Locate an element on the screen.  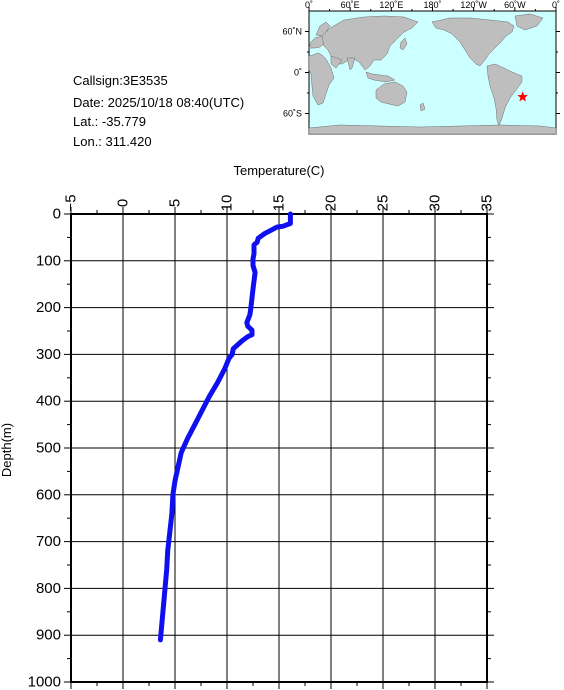
map-lon-label: 180˚ is located at coordinates (432, 5).